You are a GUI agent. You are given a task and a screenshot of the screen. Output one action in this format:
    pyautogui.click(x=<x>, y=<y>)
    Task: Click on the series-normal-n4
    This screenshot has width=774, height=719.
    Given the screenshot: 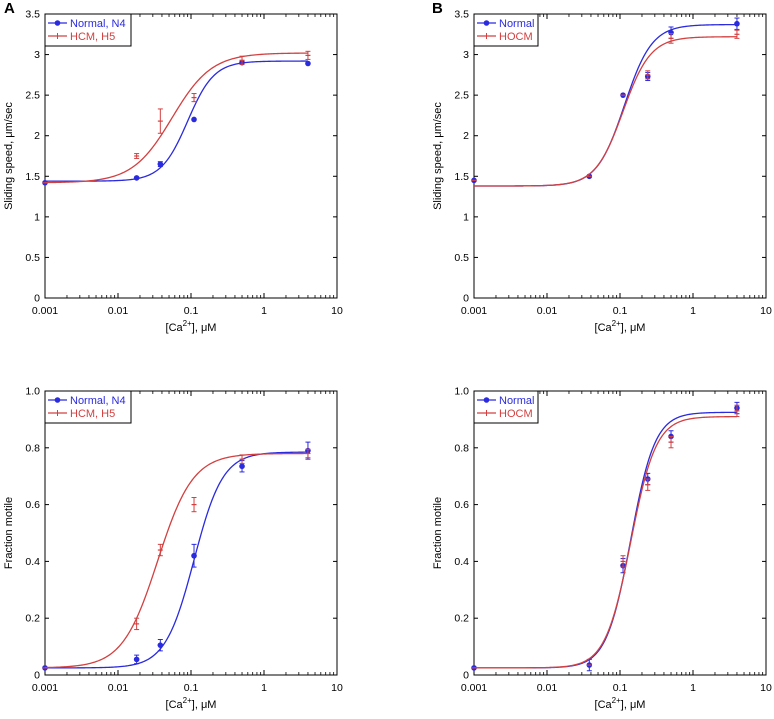 What is the action you would take?
    pyautogui.click(x=176, y=122)
    